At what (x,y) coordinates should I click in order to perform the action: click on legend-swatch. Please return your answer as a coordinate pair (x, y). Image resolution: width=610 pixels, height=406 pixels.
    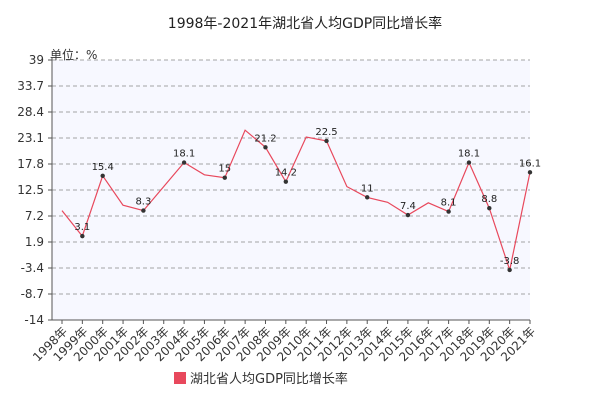
    Looking at the image, I should click on (180, 378).